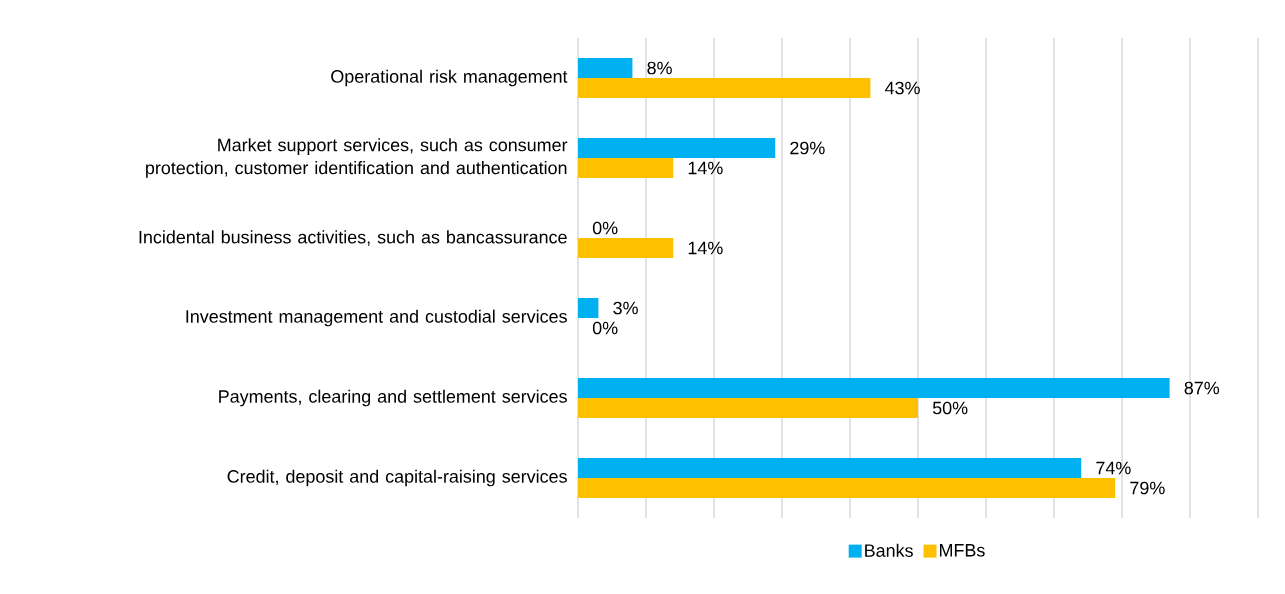 The width and height of the screenshot is (1285, 594). What do you see at coordinates (1147, 488) in the screenshot?
I see `data-label: 79%` at bounding box center [1147, 488].